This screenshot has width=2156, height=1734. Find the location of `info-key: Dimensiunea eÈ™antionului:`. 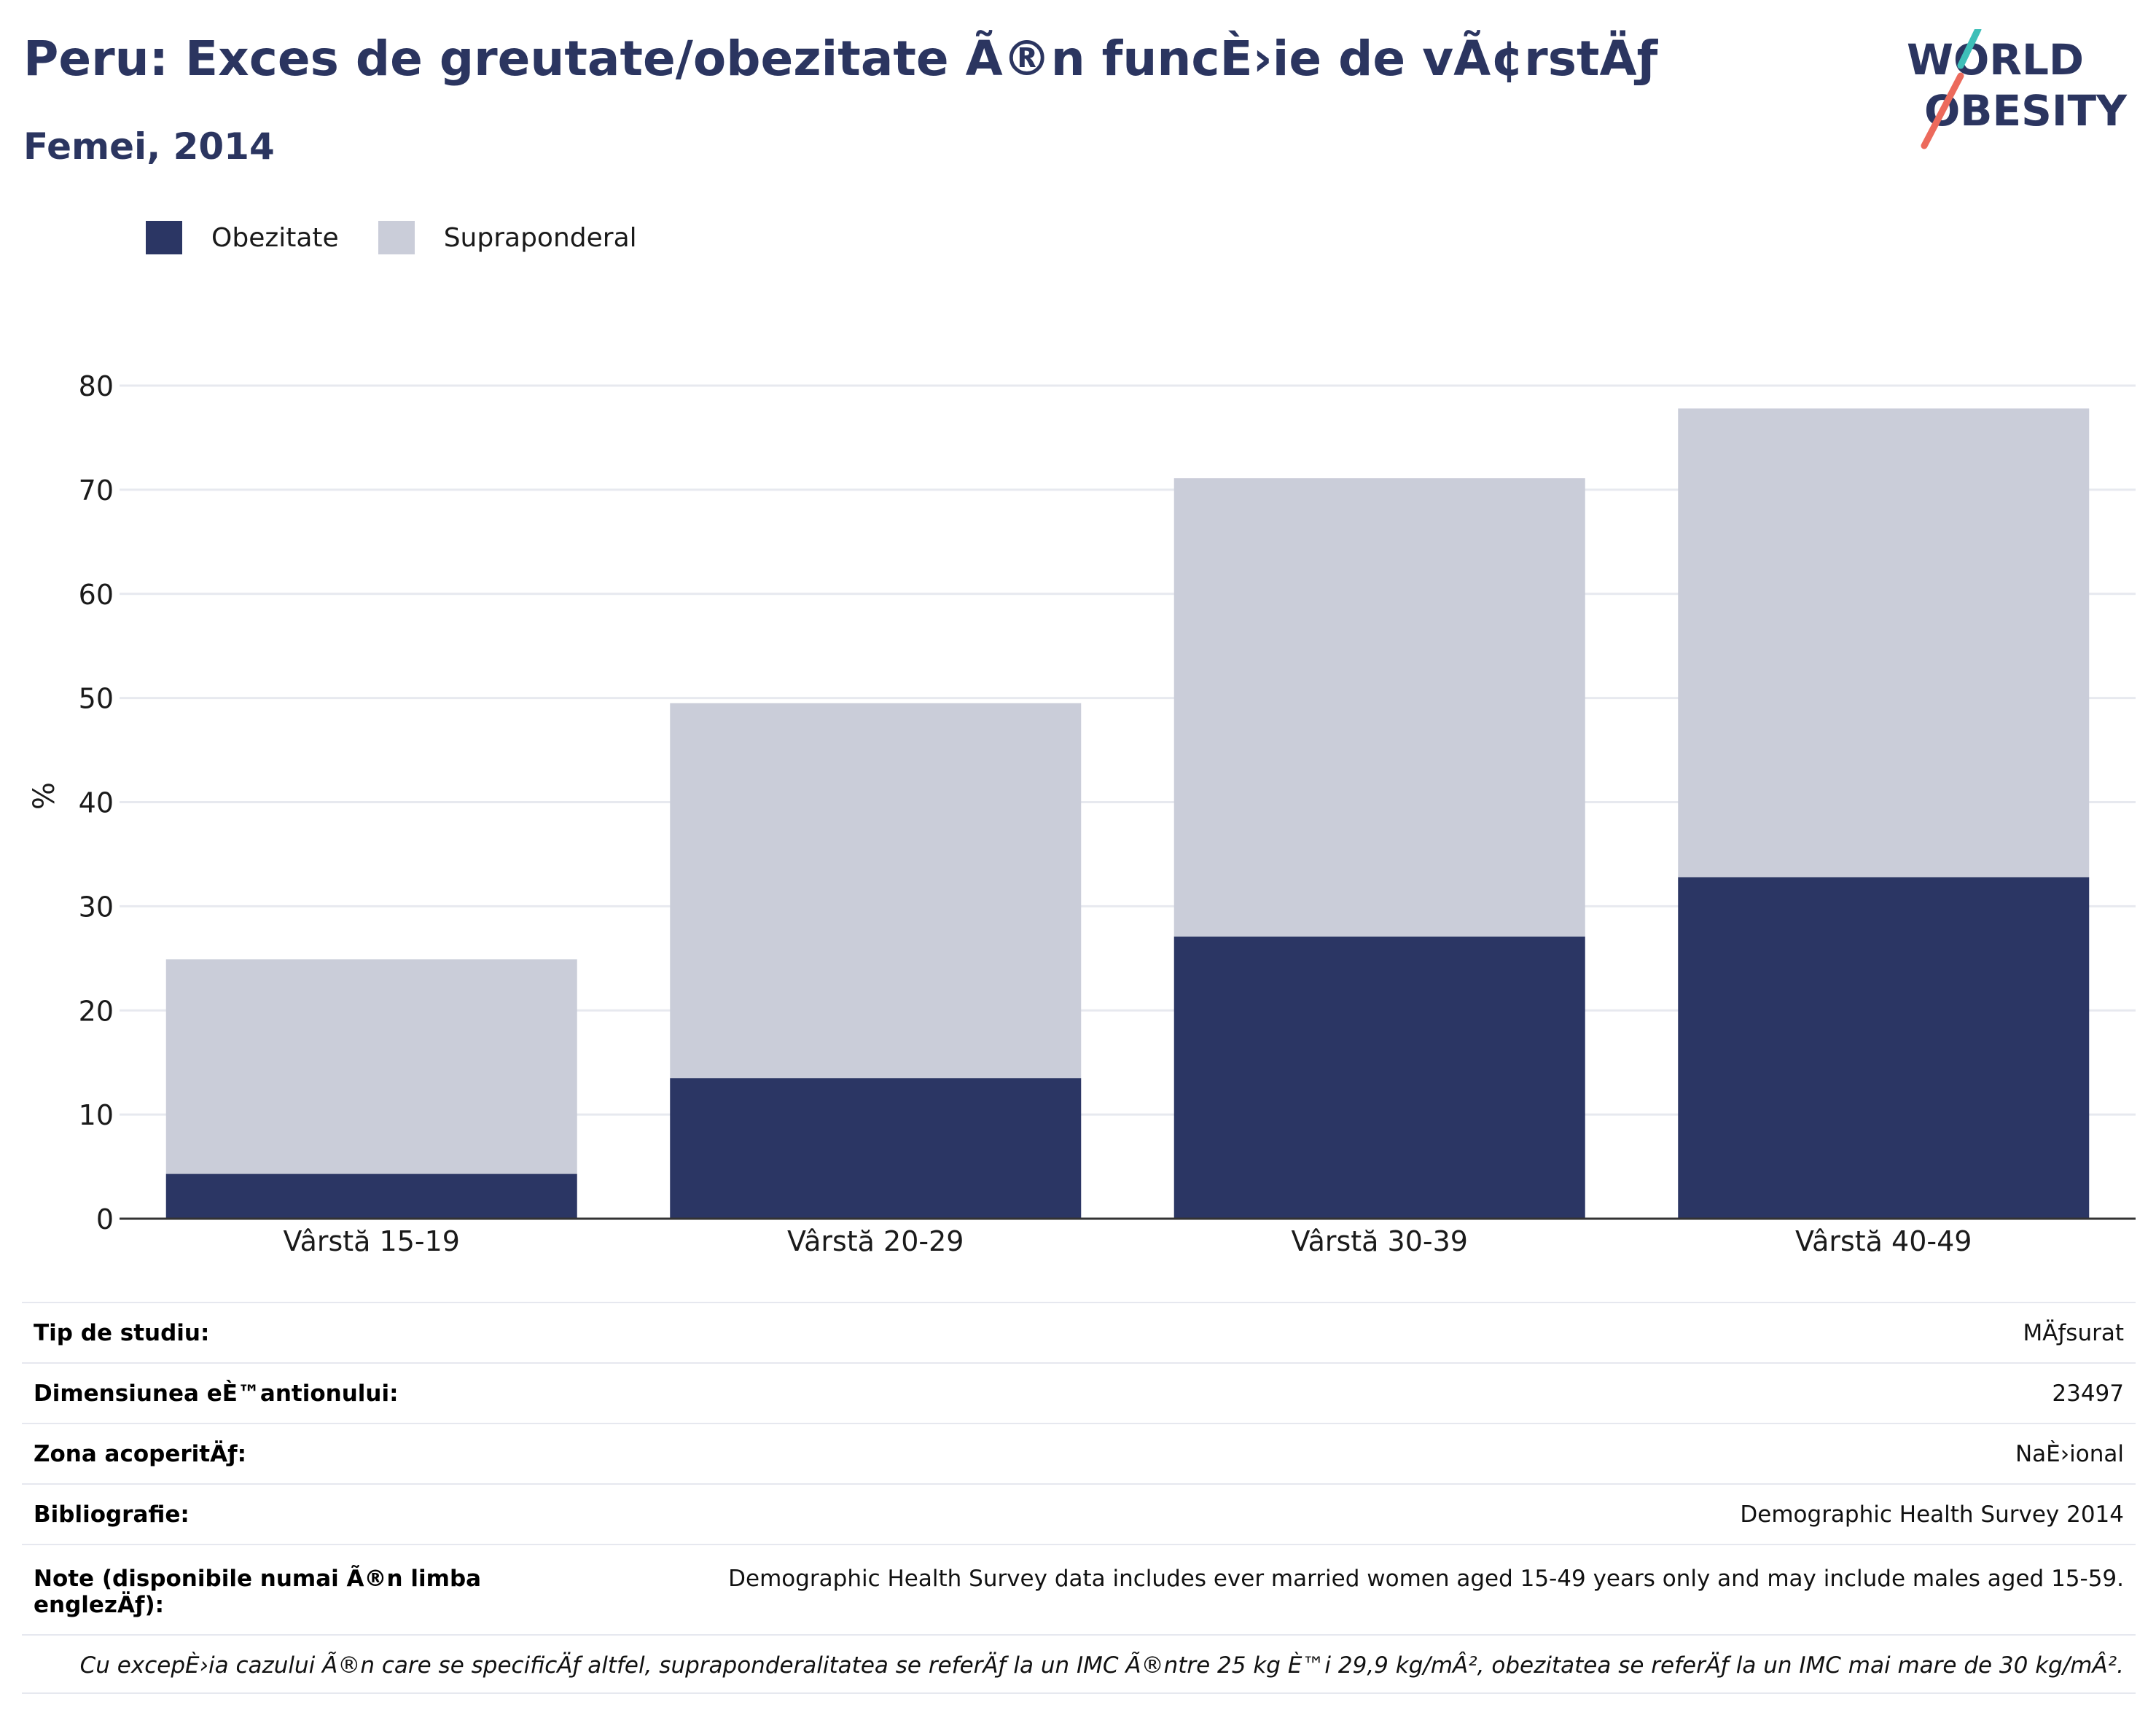

info-key: Dimensiunea eÈ™antionului: is located at coordinates (217, 1393).